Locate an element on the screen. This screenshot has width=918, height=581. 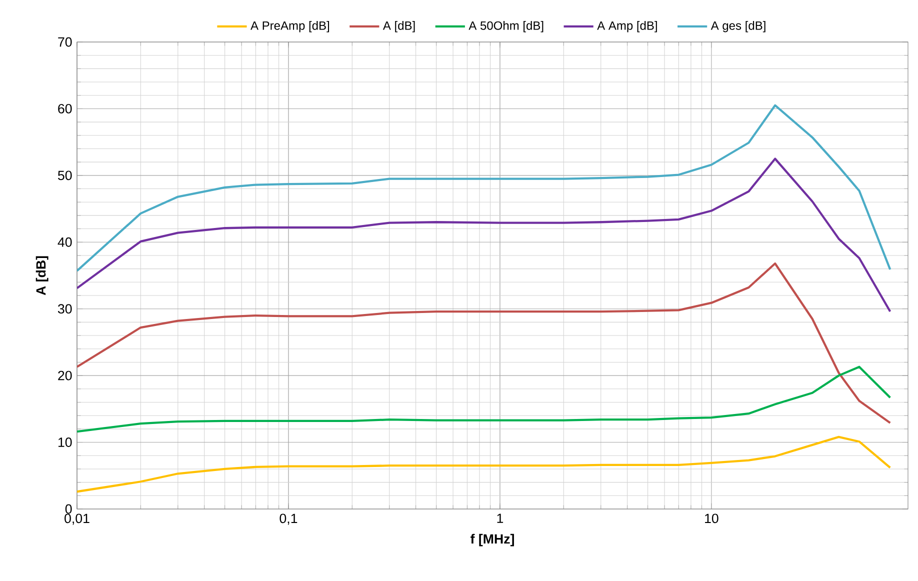
legend-label: A Amp [dB] is located at coordinates (627, 26).